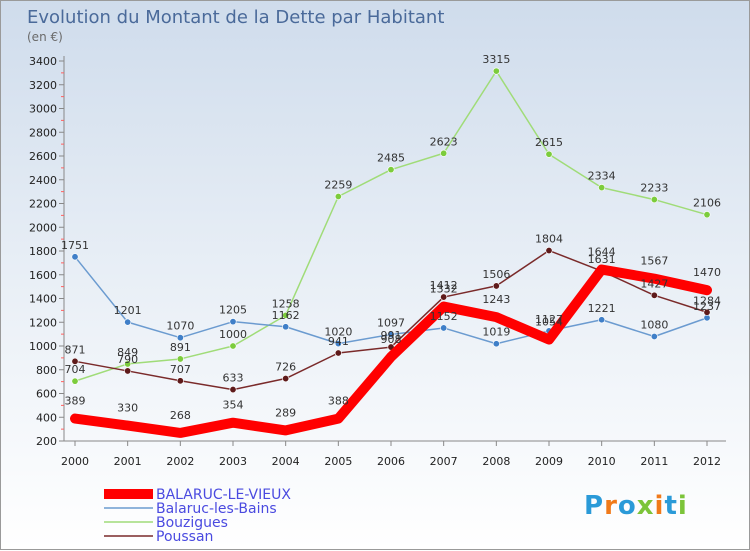  Describe the element at coordinates (391, 158) in the screenshot. I see `data-label: 2485` at that location.